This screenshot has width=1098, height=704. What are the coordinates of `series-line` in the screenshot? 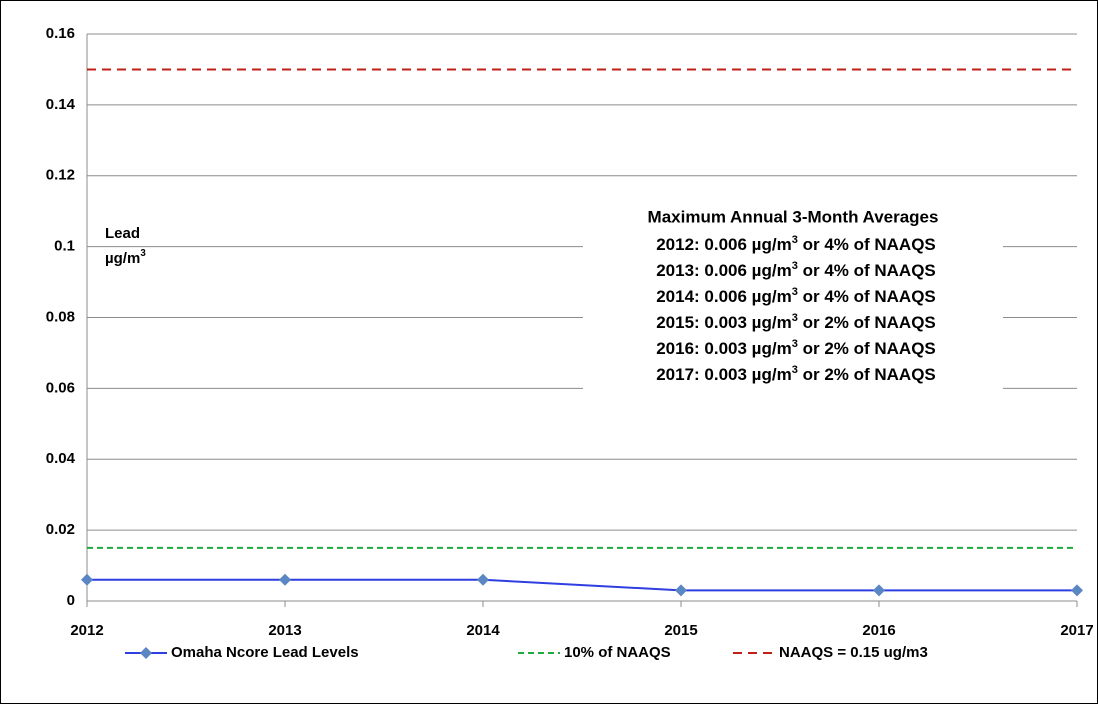 It's located at (582, 585).